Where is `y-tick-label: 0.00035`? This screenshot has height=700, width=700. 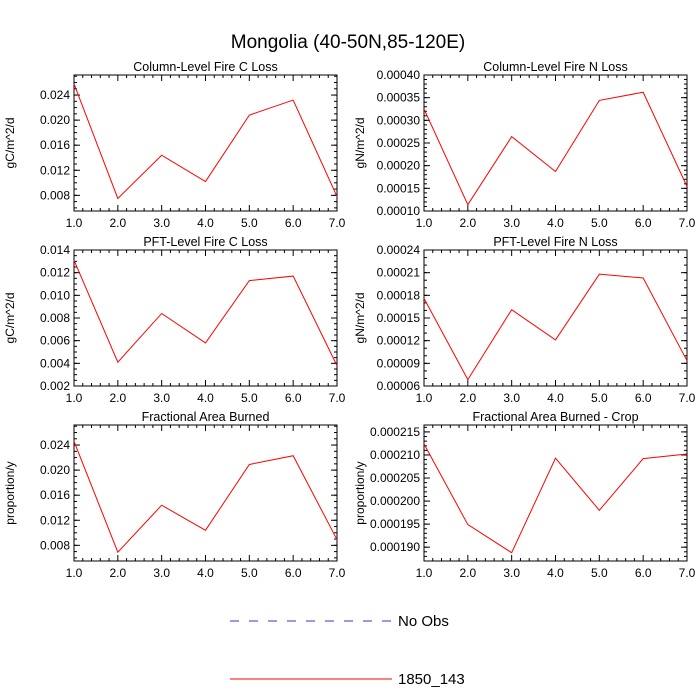 y-tick-label: 0.00035 is located at coordinates (399, 98).